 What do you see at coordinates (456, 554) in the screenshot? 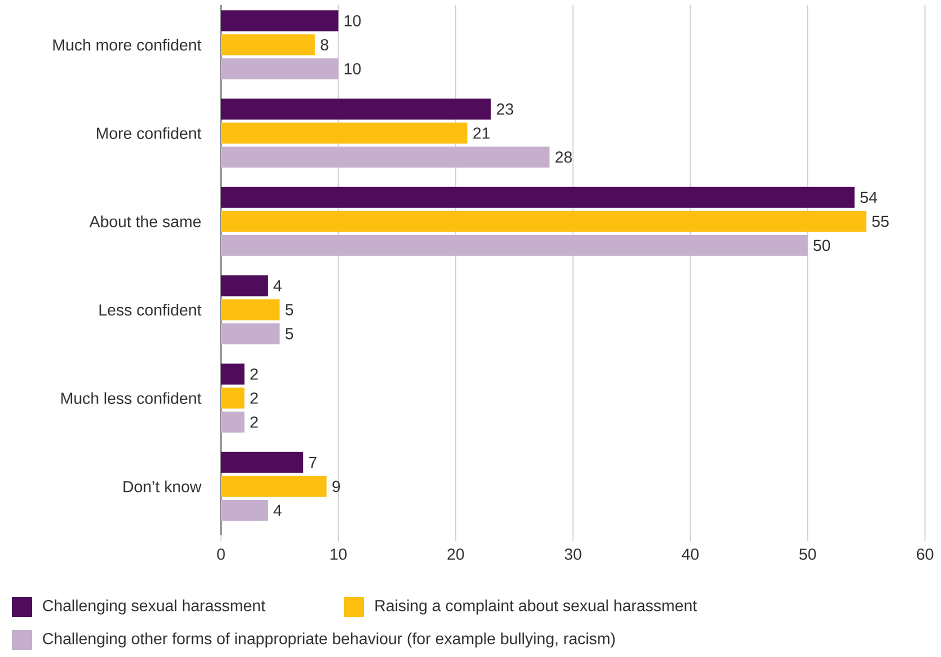
I see `x-tick-label: 20` at bounding box center [456, 554].